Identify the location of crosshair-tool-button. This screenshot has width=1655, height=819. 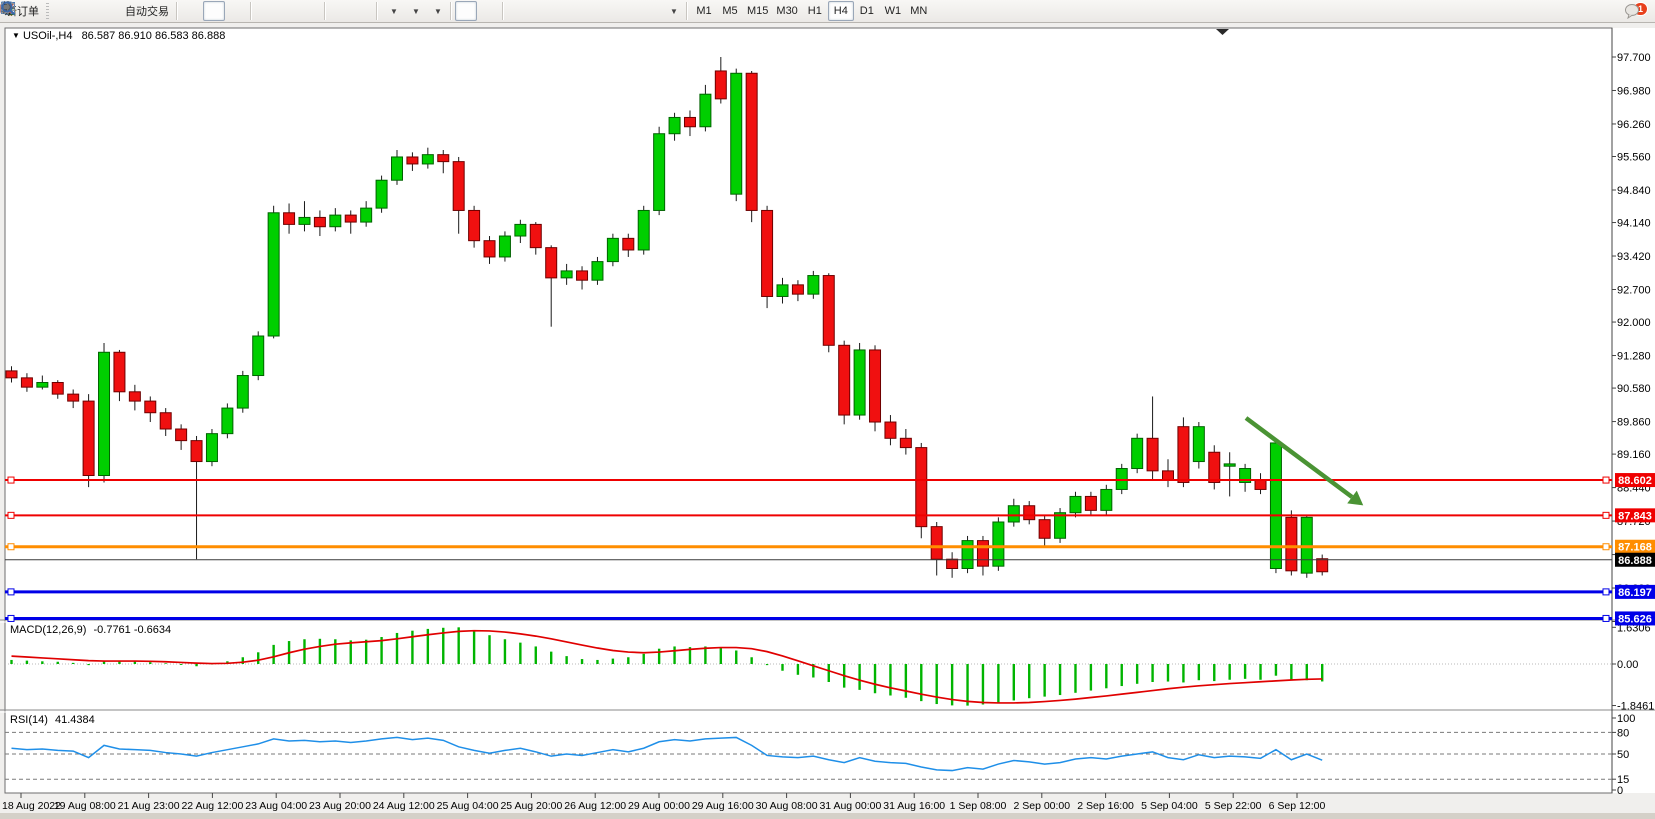
(250, 11).